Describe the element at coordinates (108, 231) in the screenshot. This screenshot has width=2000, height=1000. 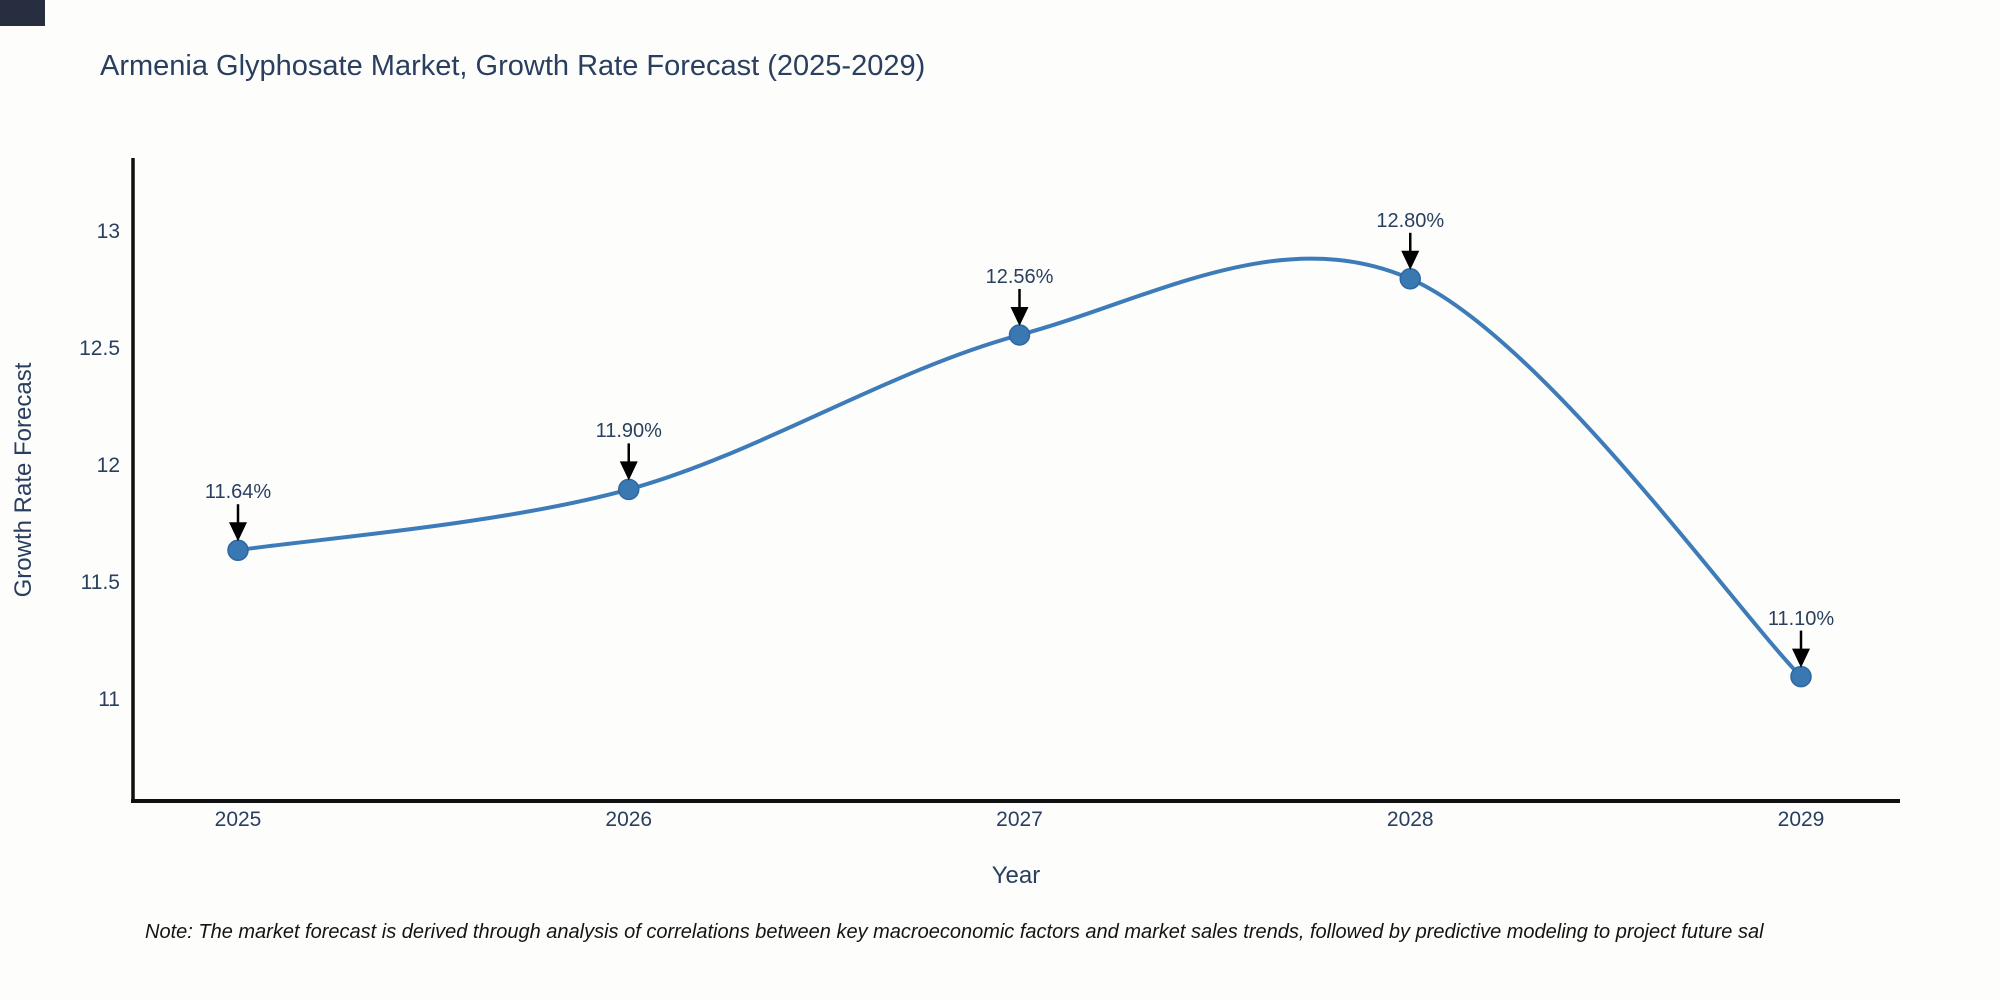
I see `y-tick-label: 13` at that location.